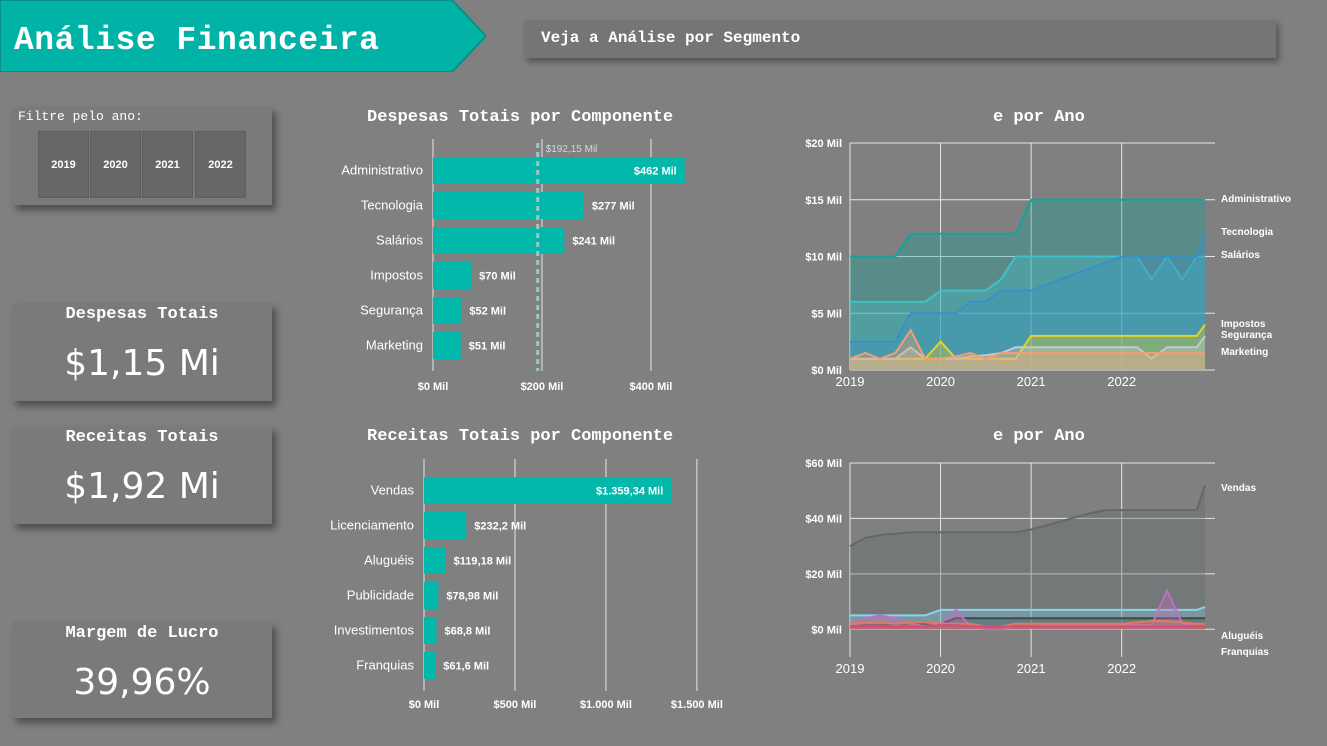 The height and width of the screenshot is (746, 1327). Describe the element at coordinates (142, 314) in the screenshot. I see `kpi-expenses-title: Despesas Totais` at that location.